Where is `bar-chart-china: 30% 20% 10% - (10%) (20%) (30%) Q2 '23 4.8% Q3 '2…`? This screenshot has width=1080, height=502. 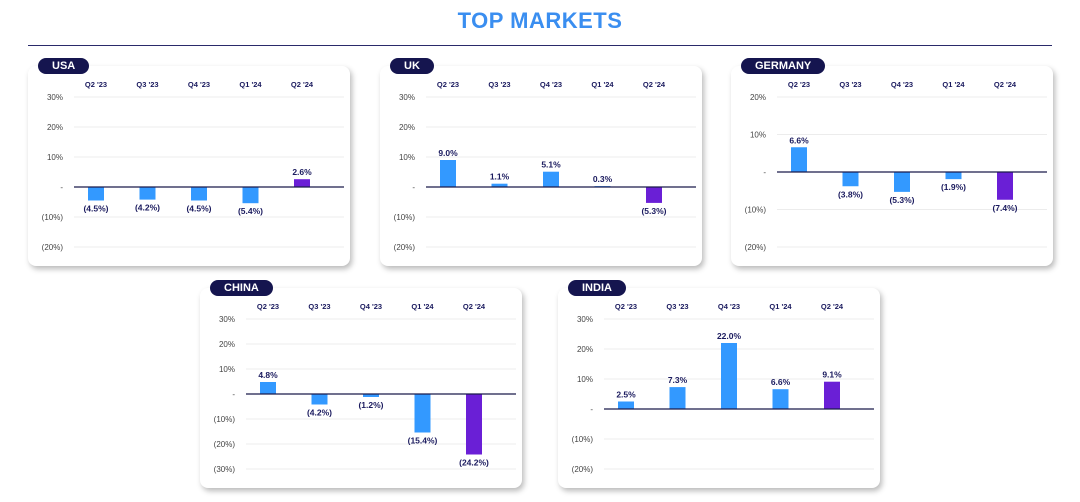
bar-chart-china: 30% 20% 10% - (10%) (20%) (30%) Q2 '23 4.8% Q3 '2… is located at coordinates (365, 388).